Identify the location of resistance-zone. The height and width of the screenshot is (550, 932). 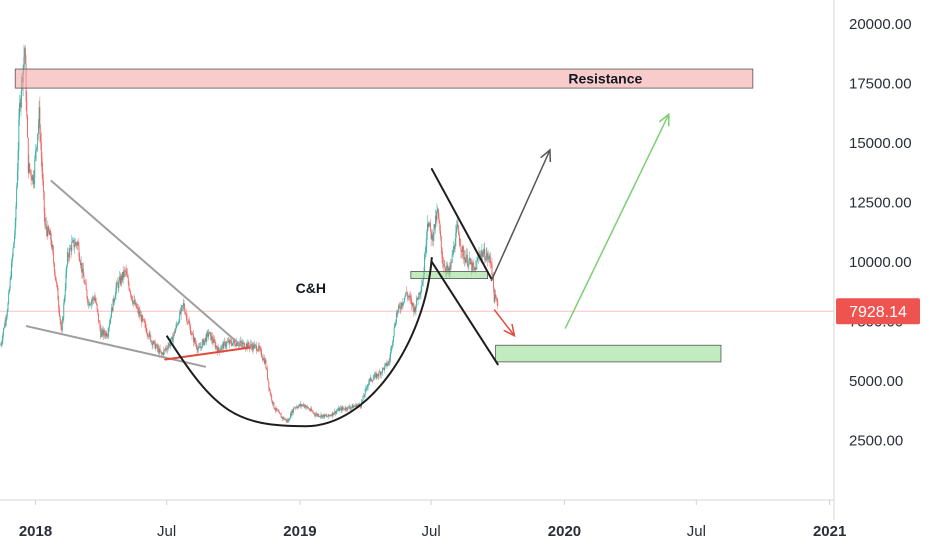
(384, 78).